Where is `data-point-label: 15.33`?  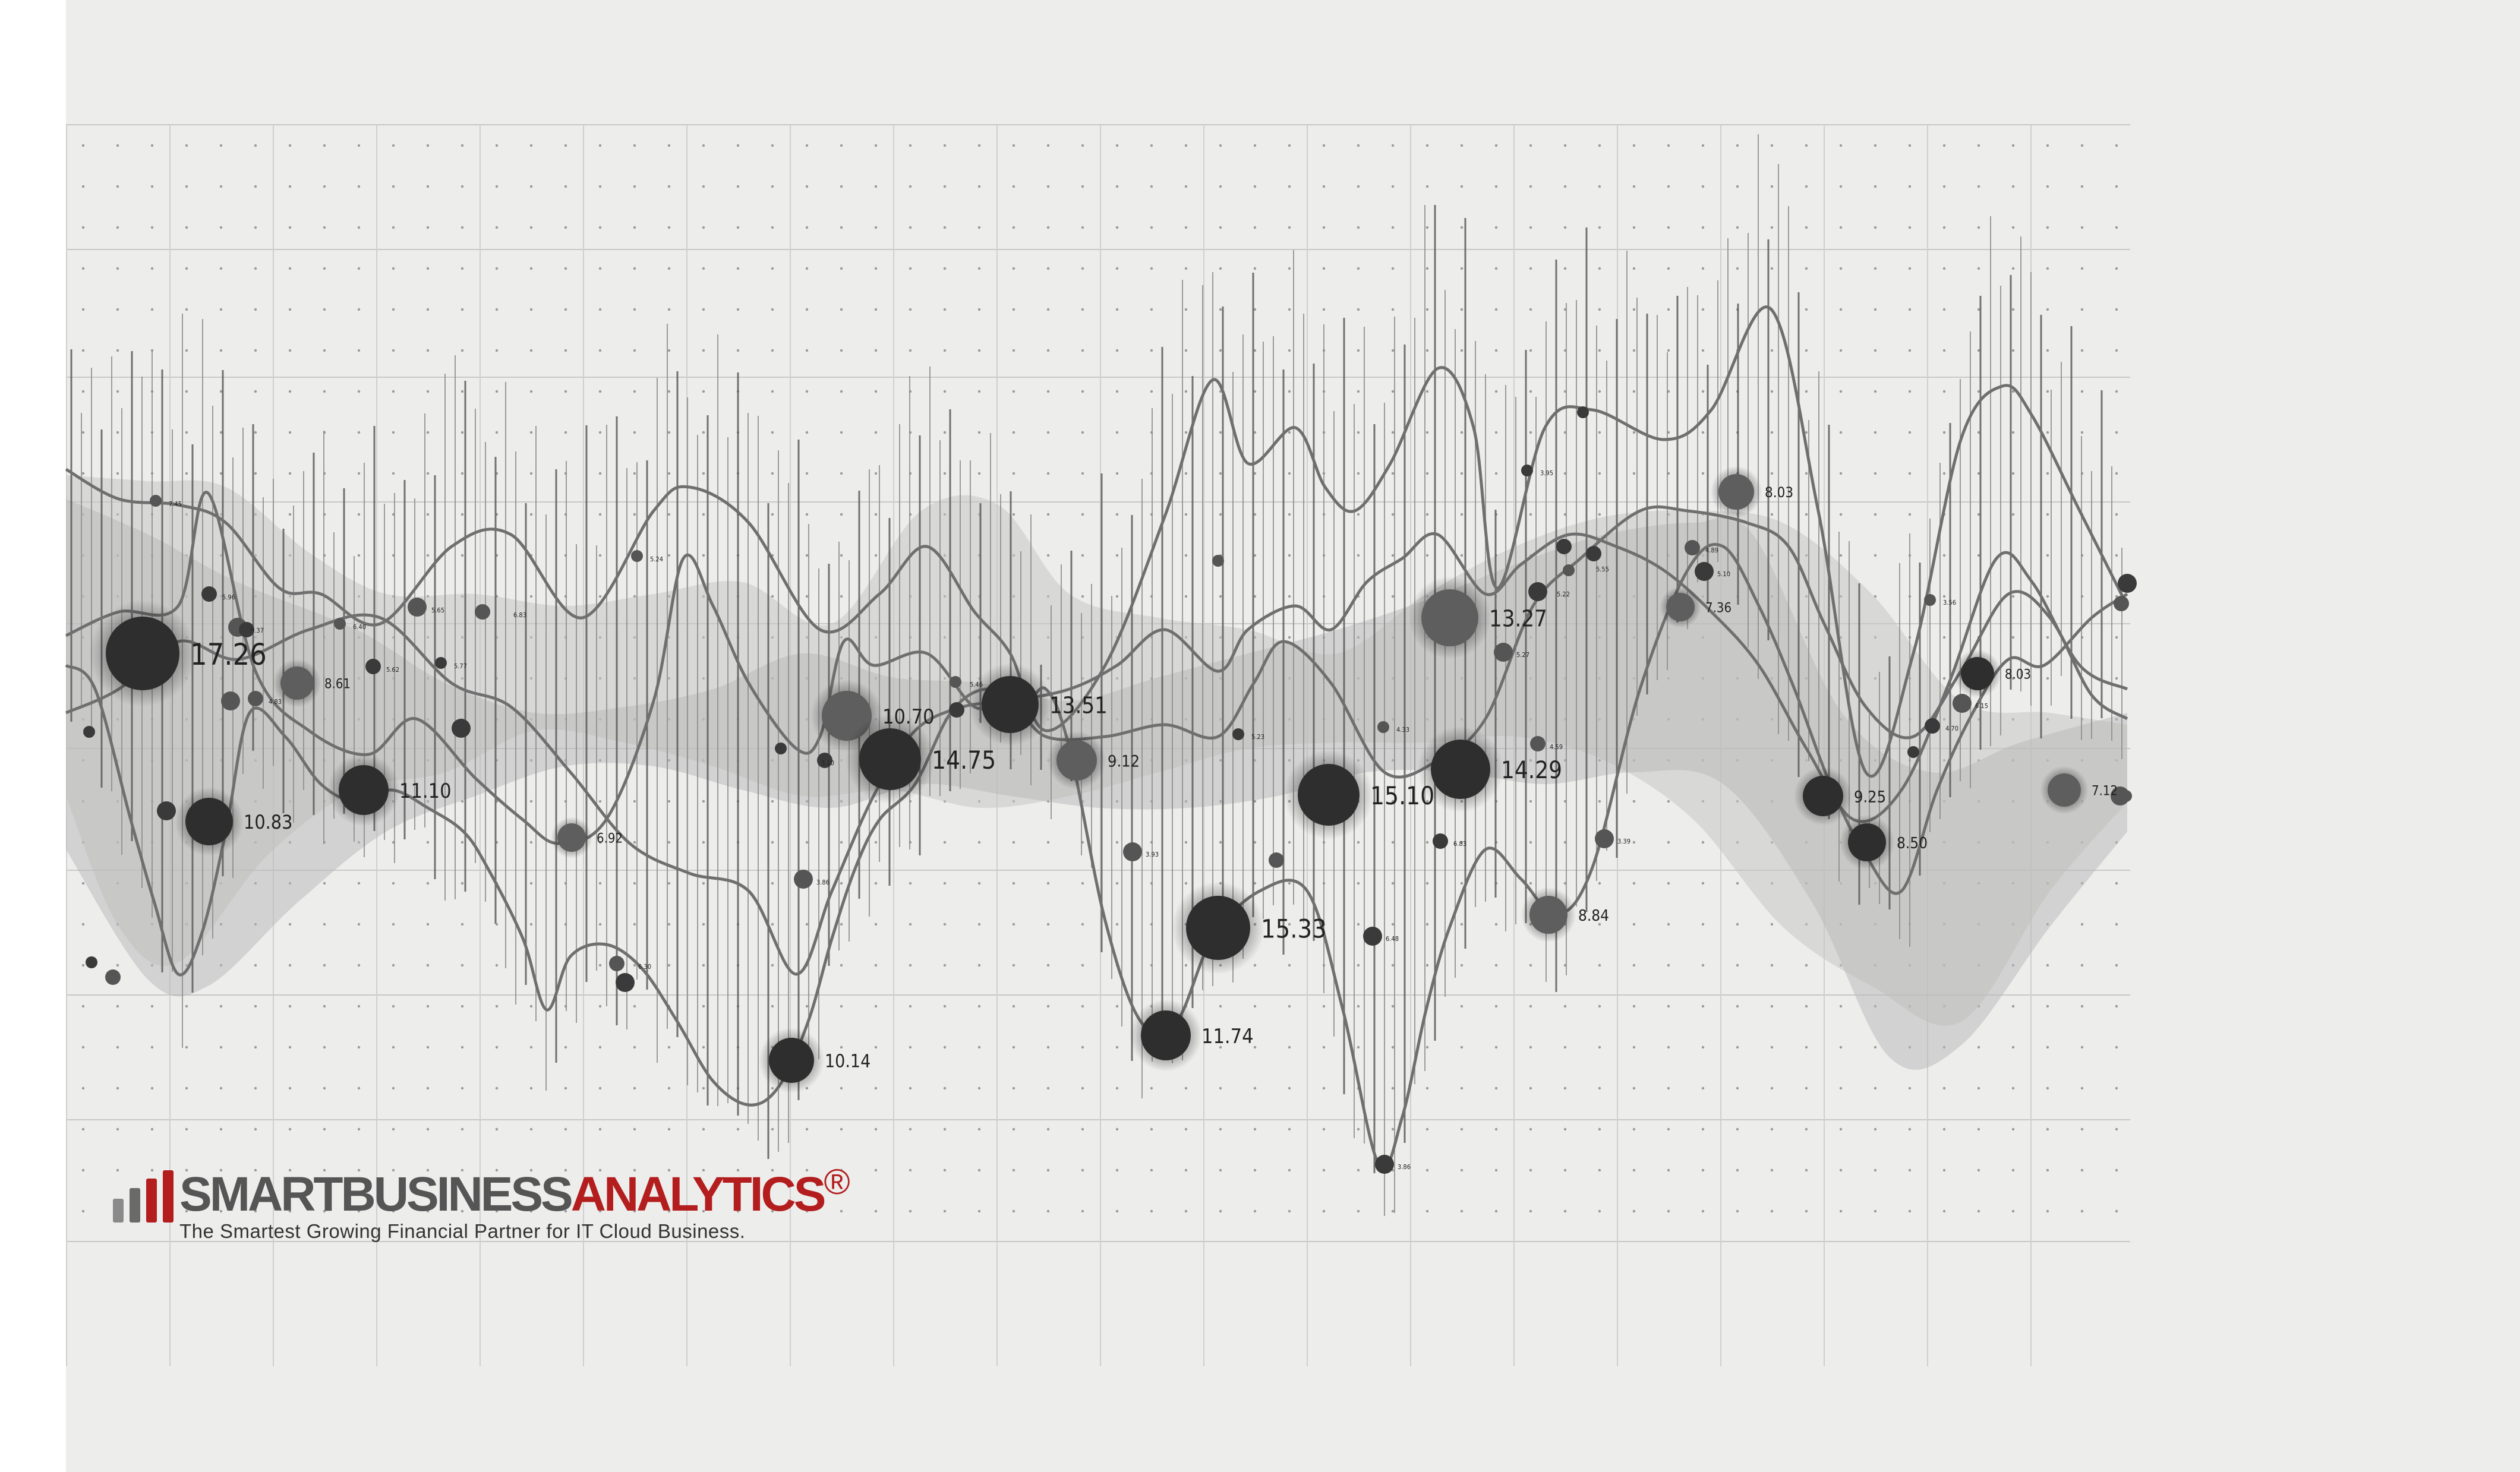 data-point-label: 15.33 is located at coordinates (1294, 929).